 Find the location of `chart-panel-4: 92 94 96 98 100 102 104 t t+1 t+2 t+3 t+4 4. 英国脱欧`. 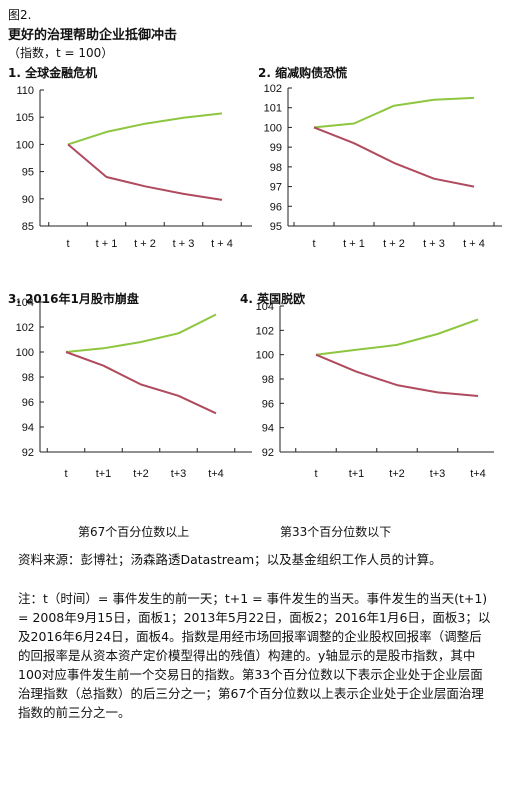

chart-panel-4: 92 94 96 98 100 102 104 t t+1 t+2 t+3 t+4 4. 英国脱欧 is located at coordinates (367, 390).